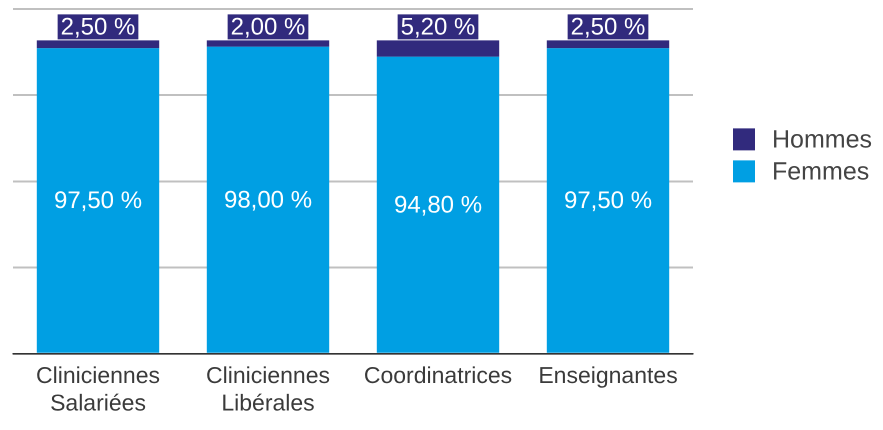 The width and height of the screenshot is (883, 430). Describe the element at coordinates (821, 171) in the screenshot. I see `legend-label: Femmes` at that location.